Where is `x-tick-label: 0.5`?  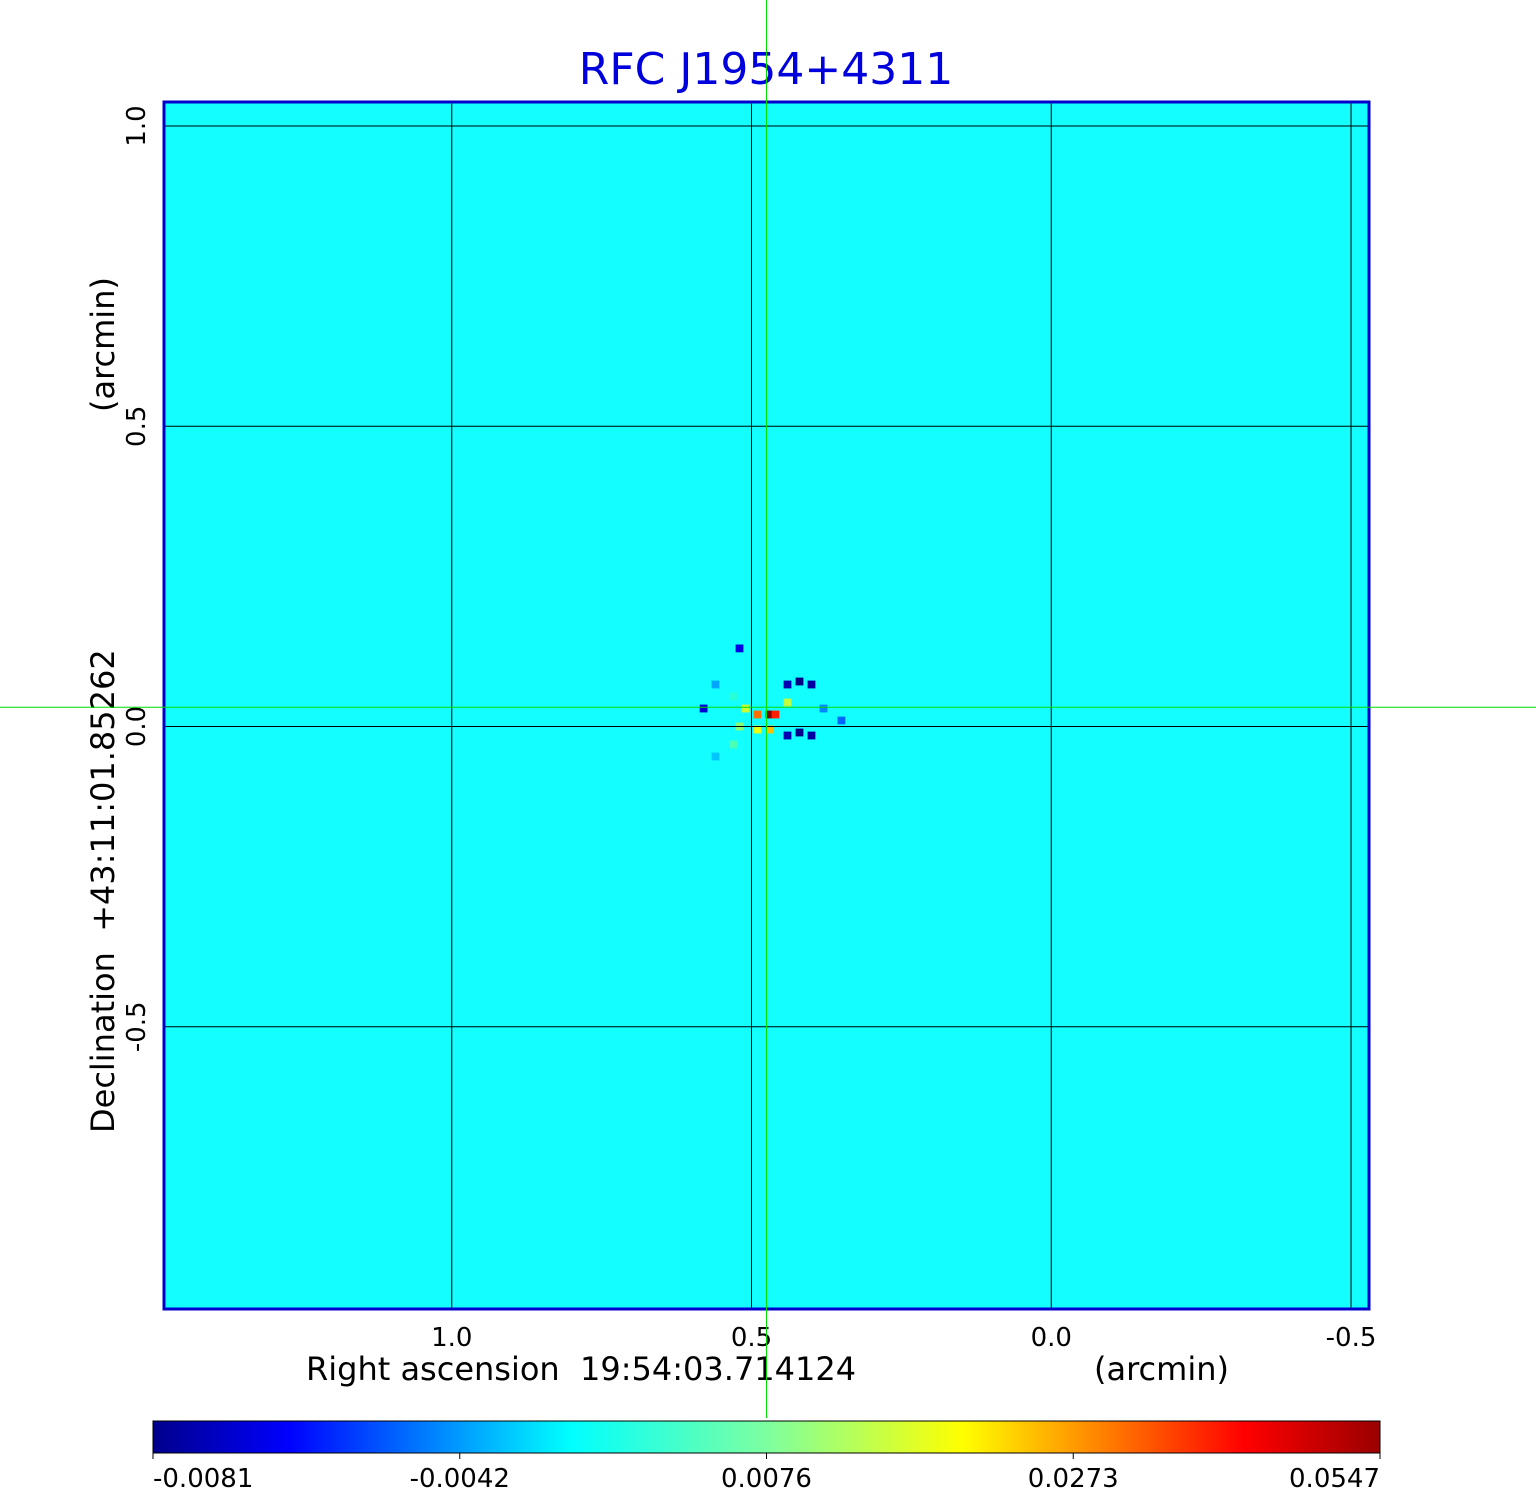 x-tick-label: 0.5 is located at coordinates (751, 1338).